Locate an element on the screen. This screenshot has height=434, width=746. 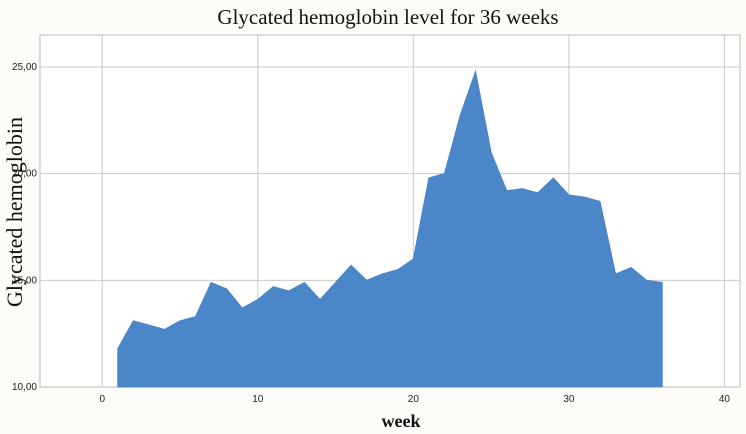
y-tick-label: 10,00 is located at coordinates (24, 387).